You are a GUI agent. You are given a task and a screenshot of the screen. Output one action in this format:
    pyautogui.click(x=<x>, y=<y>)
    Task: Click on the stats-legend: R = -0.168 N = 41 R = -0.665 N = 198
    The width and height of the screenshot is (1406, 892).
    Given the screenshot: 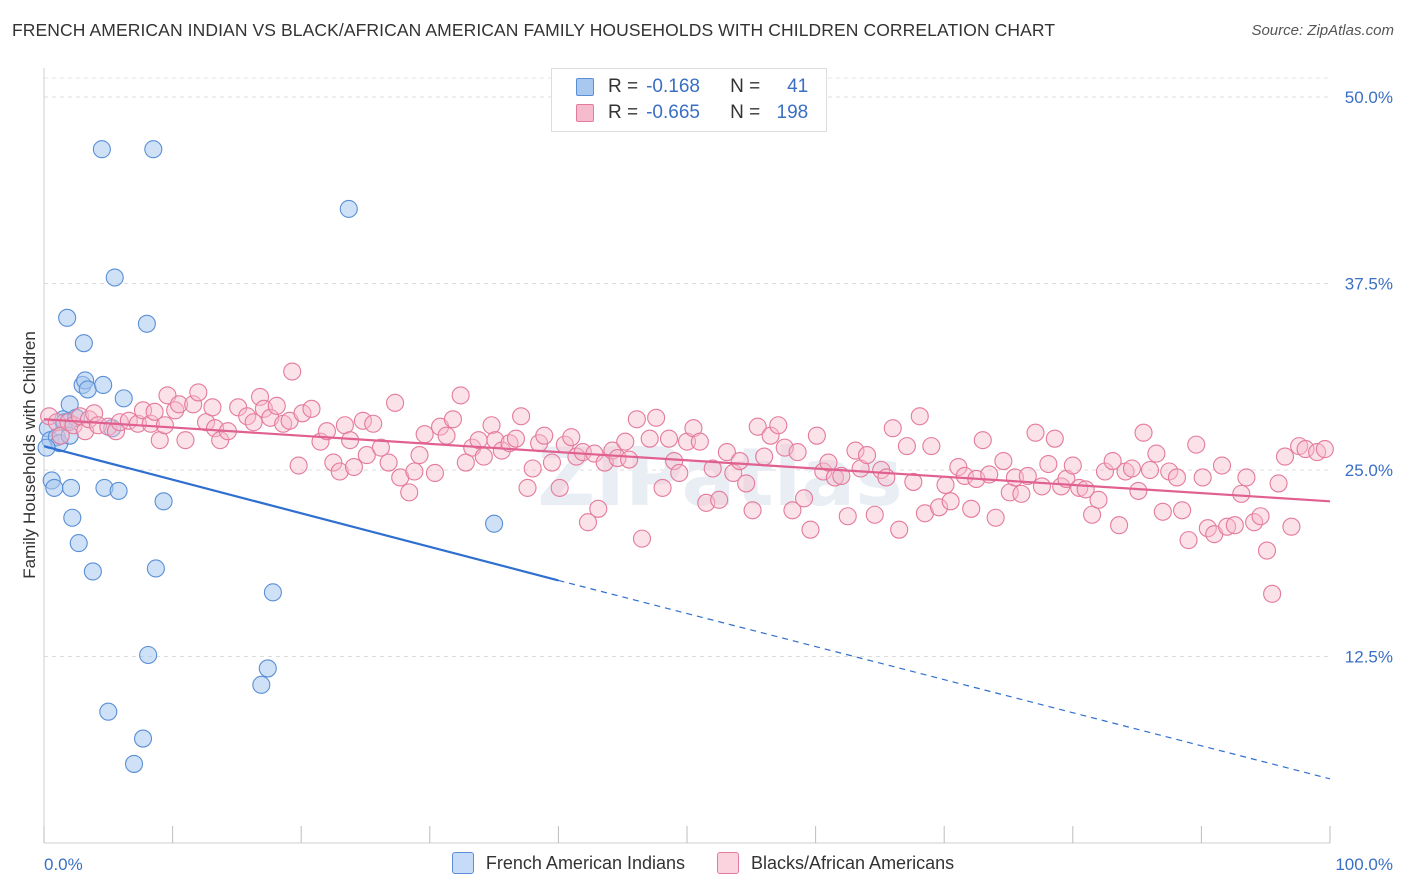 What is the action you would take?
    pyautogui.click(x=689, y=100)
    